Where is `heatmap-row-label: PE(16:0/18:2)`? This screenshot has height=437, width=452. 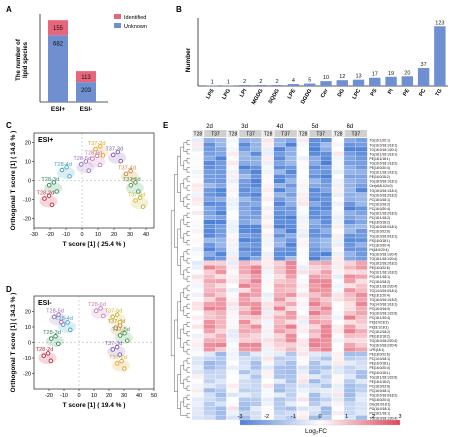 heatmap-row-label: PE(16:0/18:2) is located at coordinates (380, 177).